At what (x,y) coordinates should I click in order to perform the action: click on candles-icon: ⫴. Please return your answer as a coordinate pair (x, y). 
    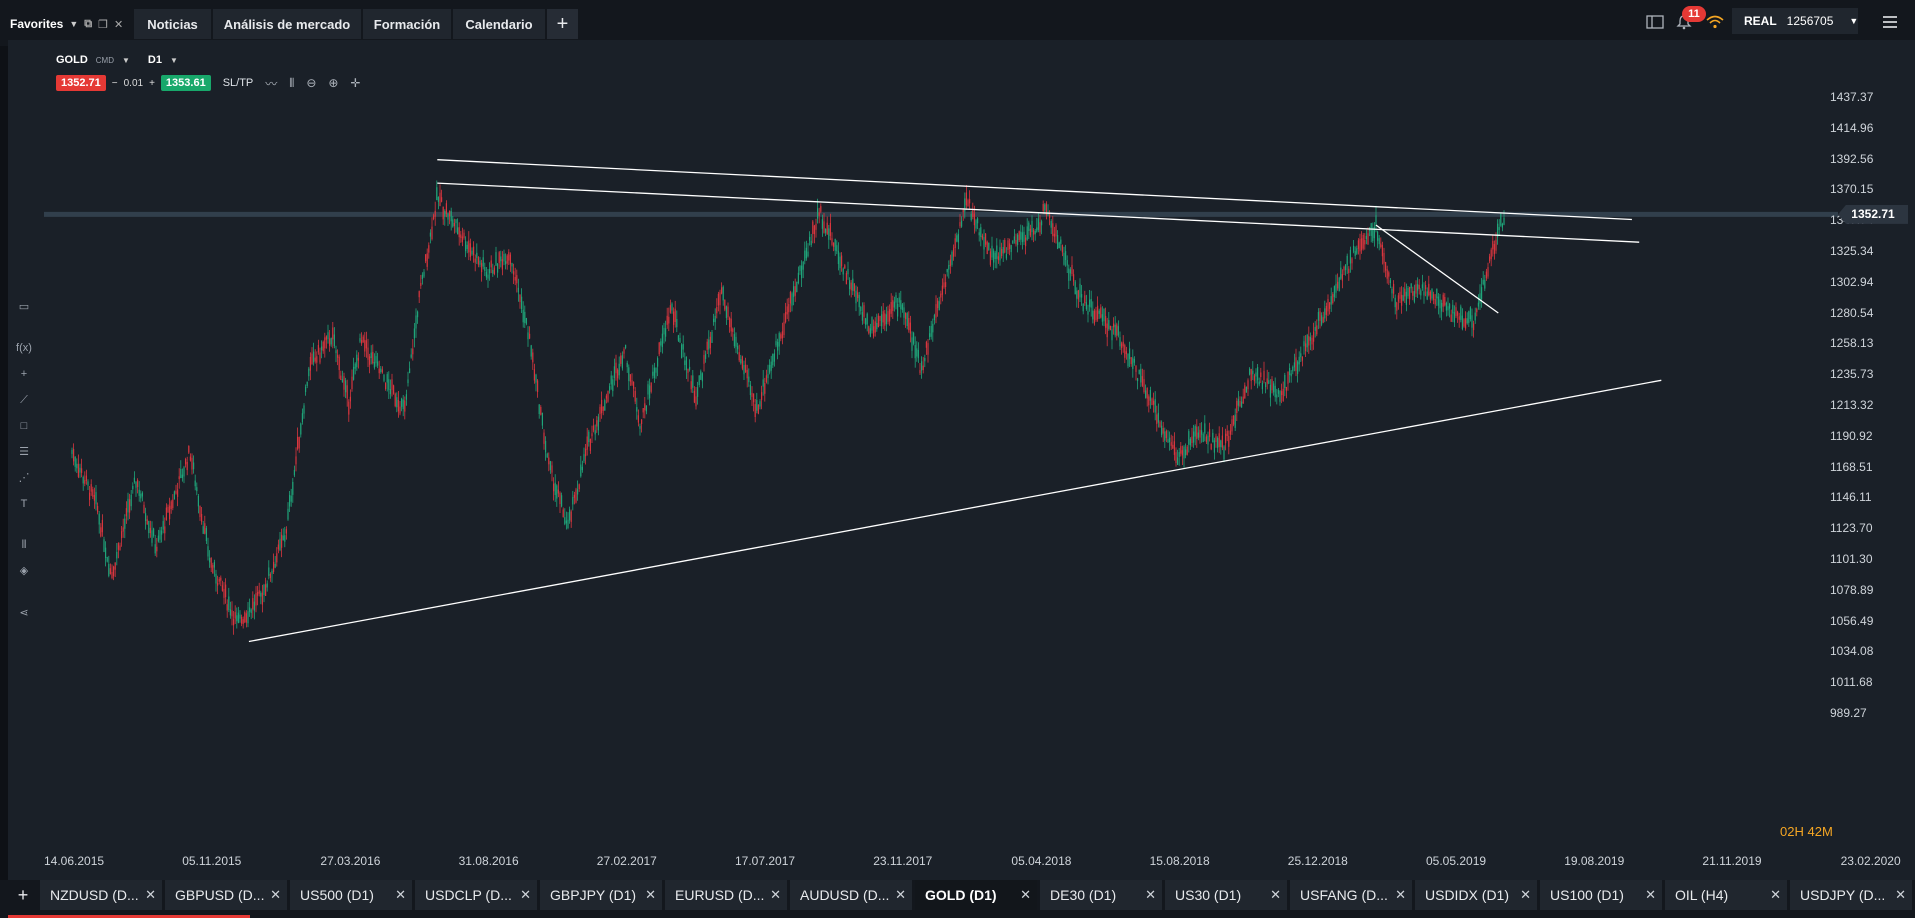
    Looking at the image, I should click on (24, 545).